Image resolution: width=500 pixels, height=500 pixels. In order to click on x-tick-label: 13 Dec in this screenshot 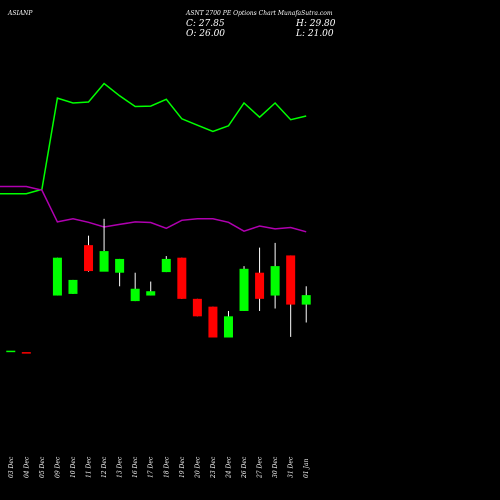, I will do `click(120, 467)`.